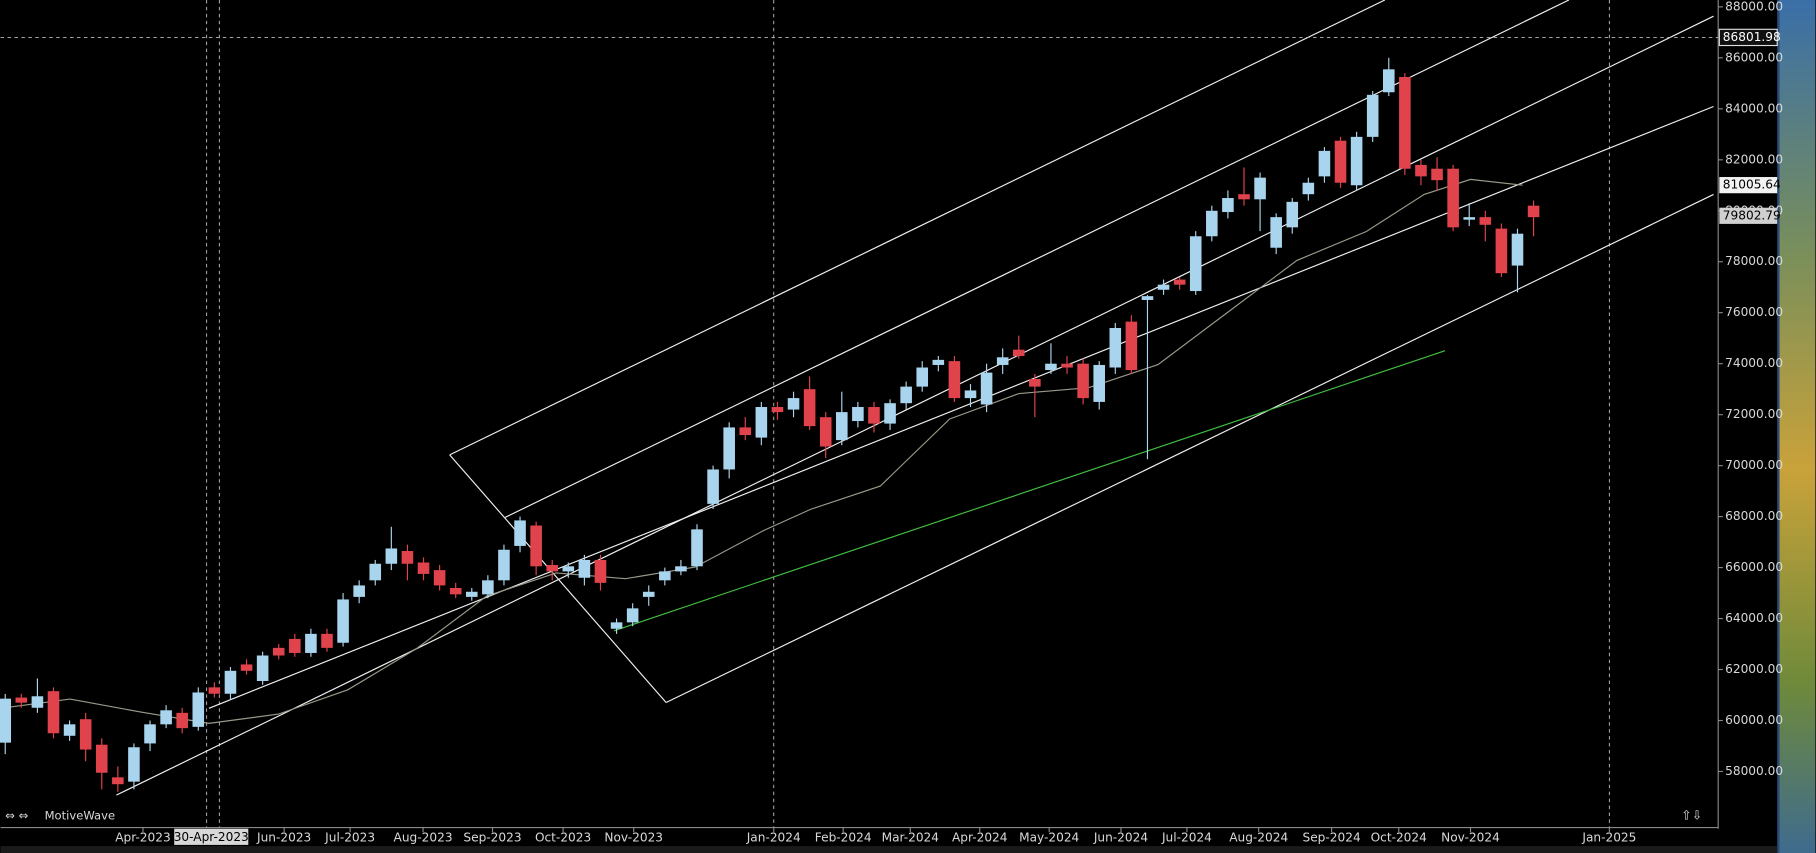 The image size is (1816, 853). Describe the element at coordinates (1754, 261) in the screenshot. I see `y-tick-label: 78000.00` at that location.